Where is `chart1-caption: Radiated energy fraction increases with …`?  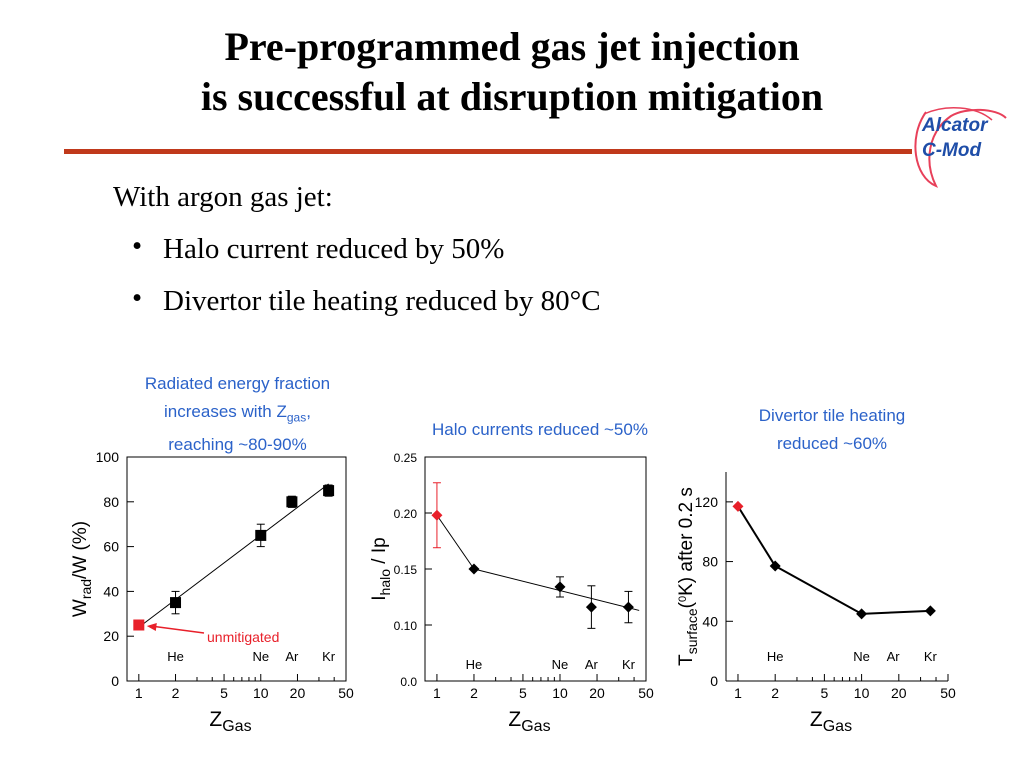 chart1-caption: Radiated energy fraction increases with … is located at coordinates (237, 414).